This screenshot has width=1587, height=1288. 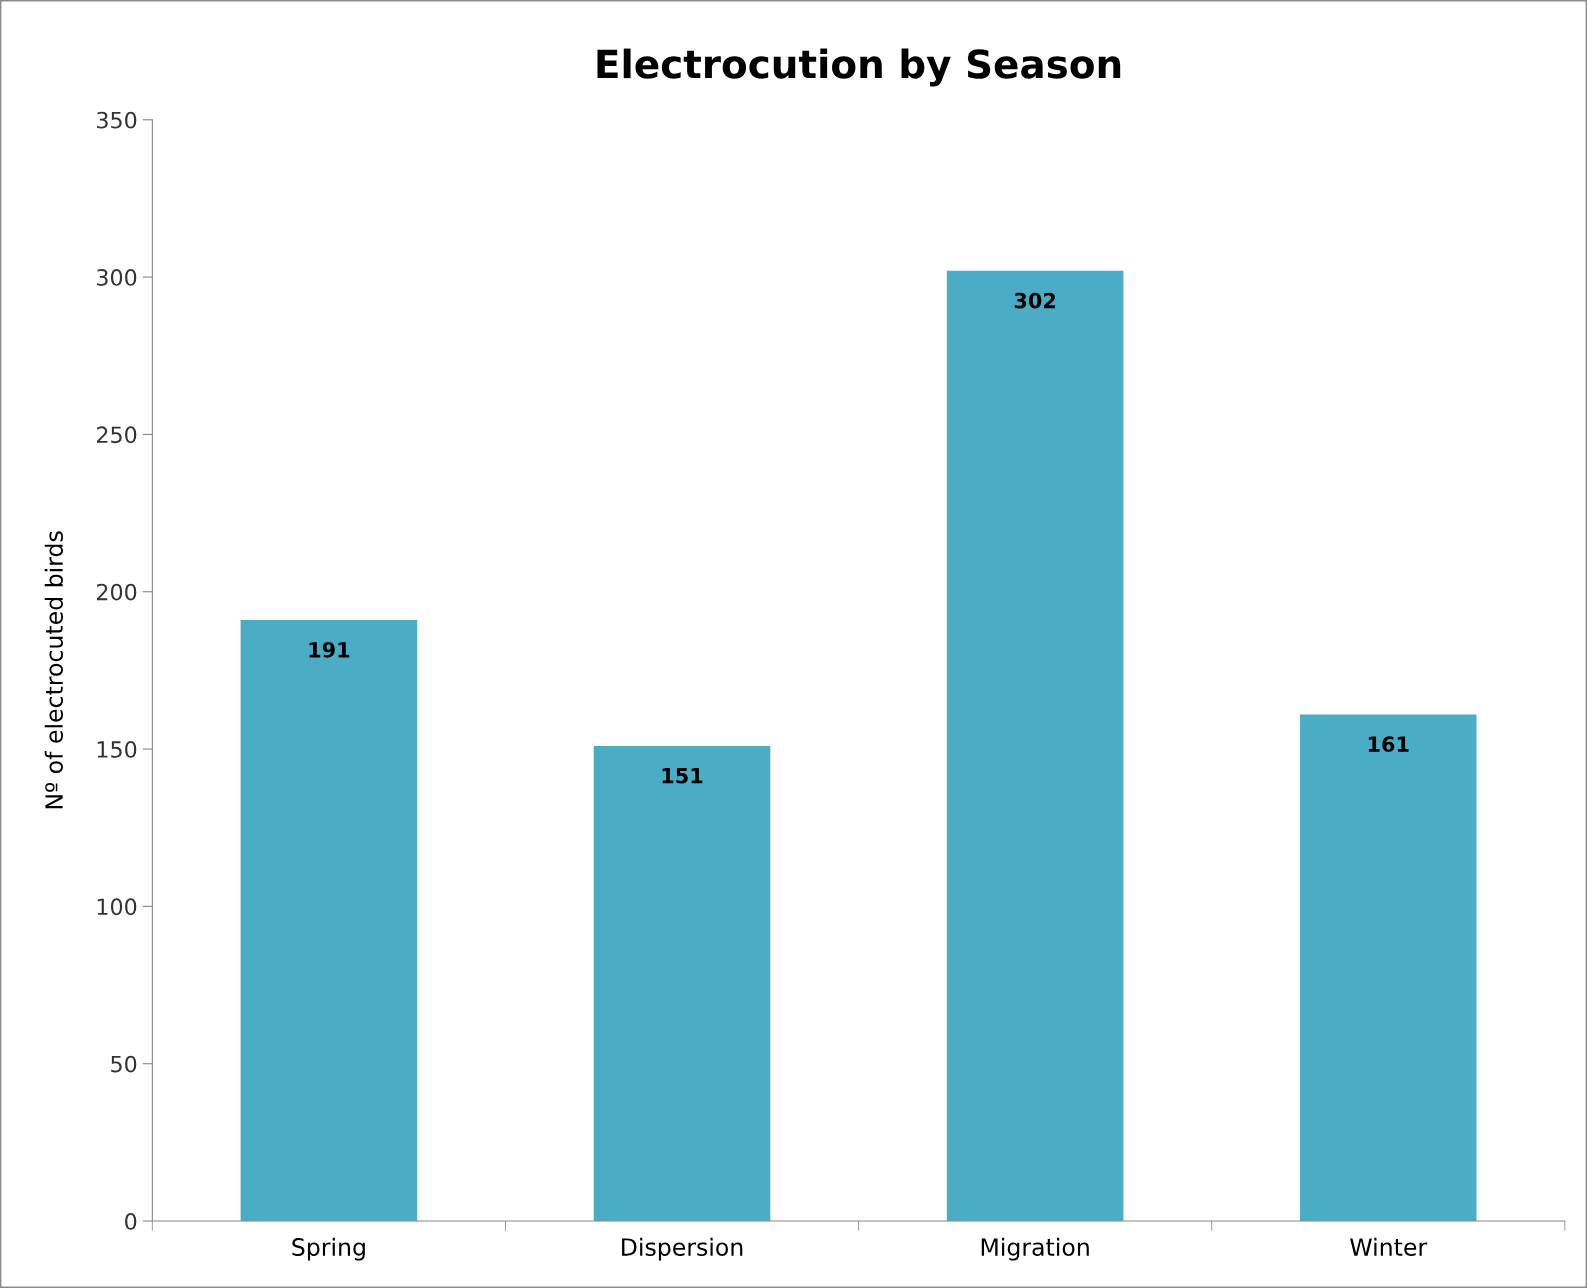 I want to click on x-tick-label: Winter, so click(x=1389, y=1246).